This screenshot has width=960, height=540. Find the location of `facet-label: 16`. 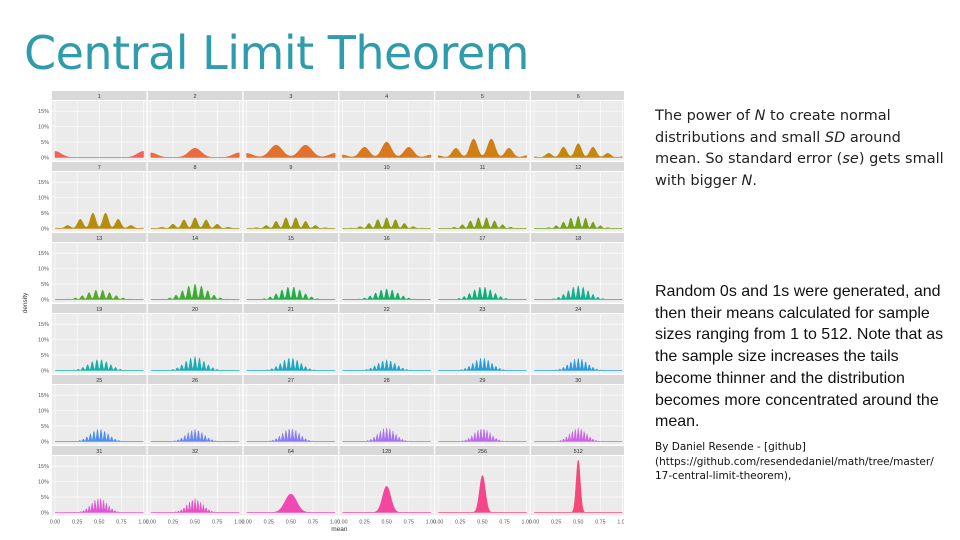

facet-label: 16 is located at coordinates (387, 239).